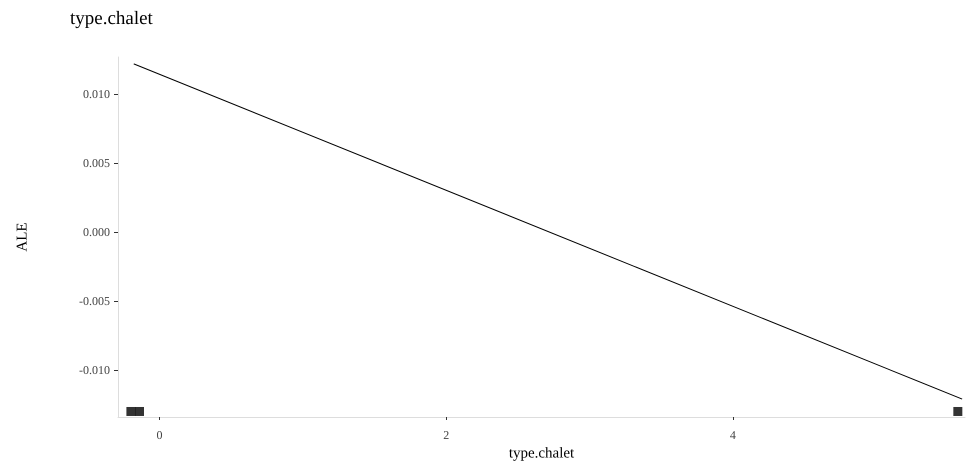 The width and height of the screenshot is (971, 470). Describe the element at coordinates (96, 232) in the screenshot. I see `y-tick-label: 0.000` at that location.